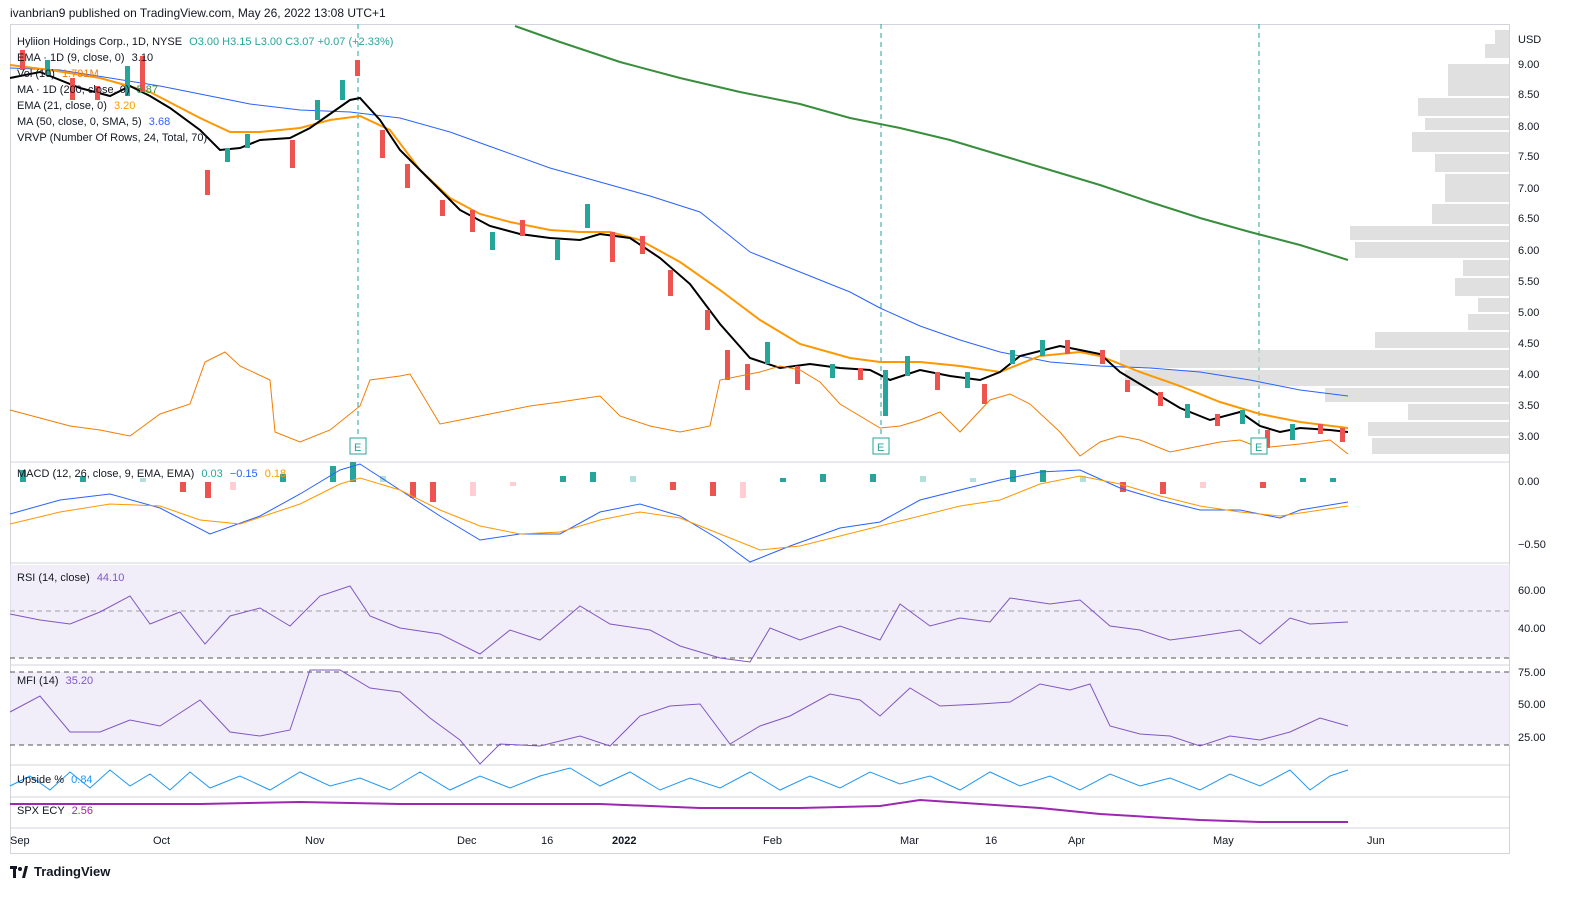  Describe the element at coordinates (1530, 40) in the screenshot. I see `currency-label: USD` at that location.